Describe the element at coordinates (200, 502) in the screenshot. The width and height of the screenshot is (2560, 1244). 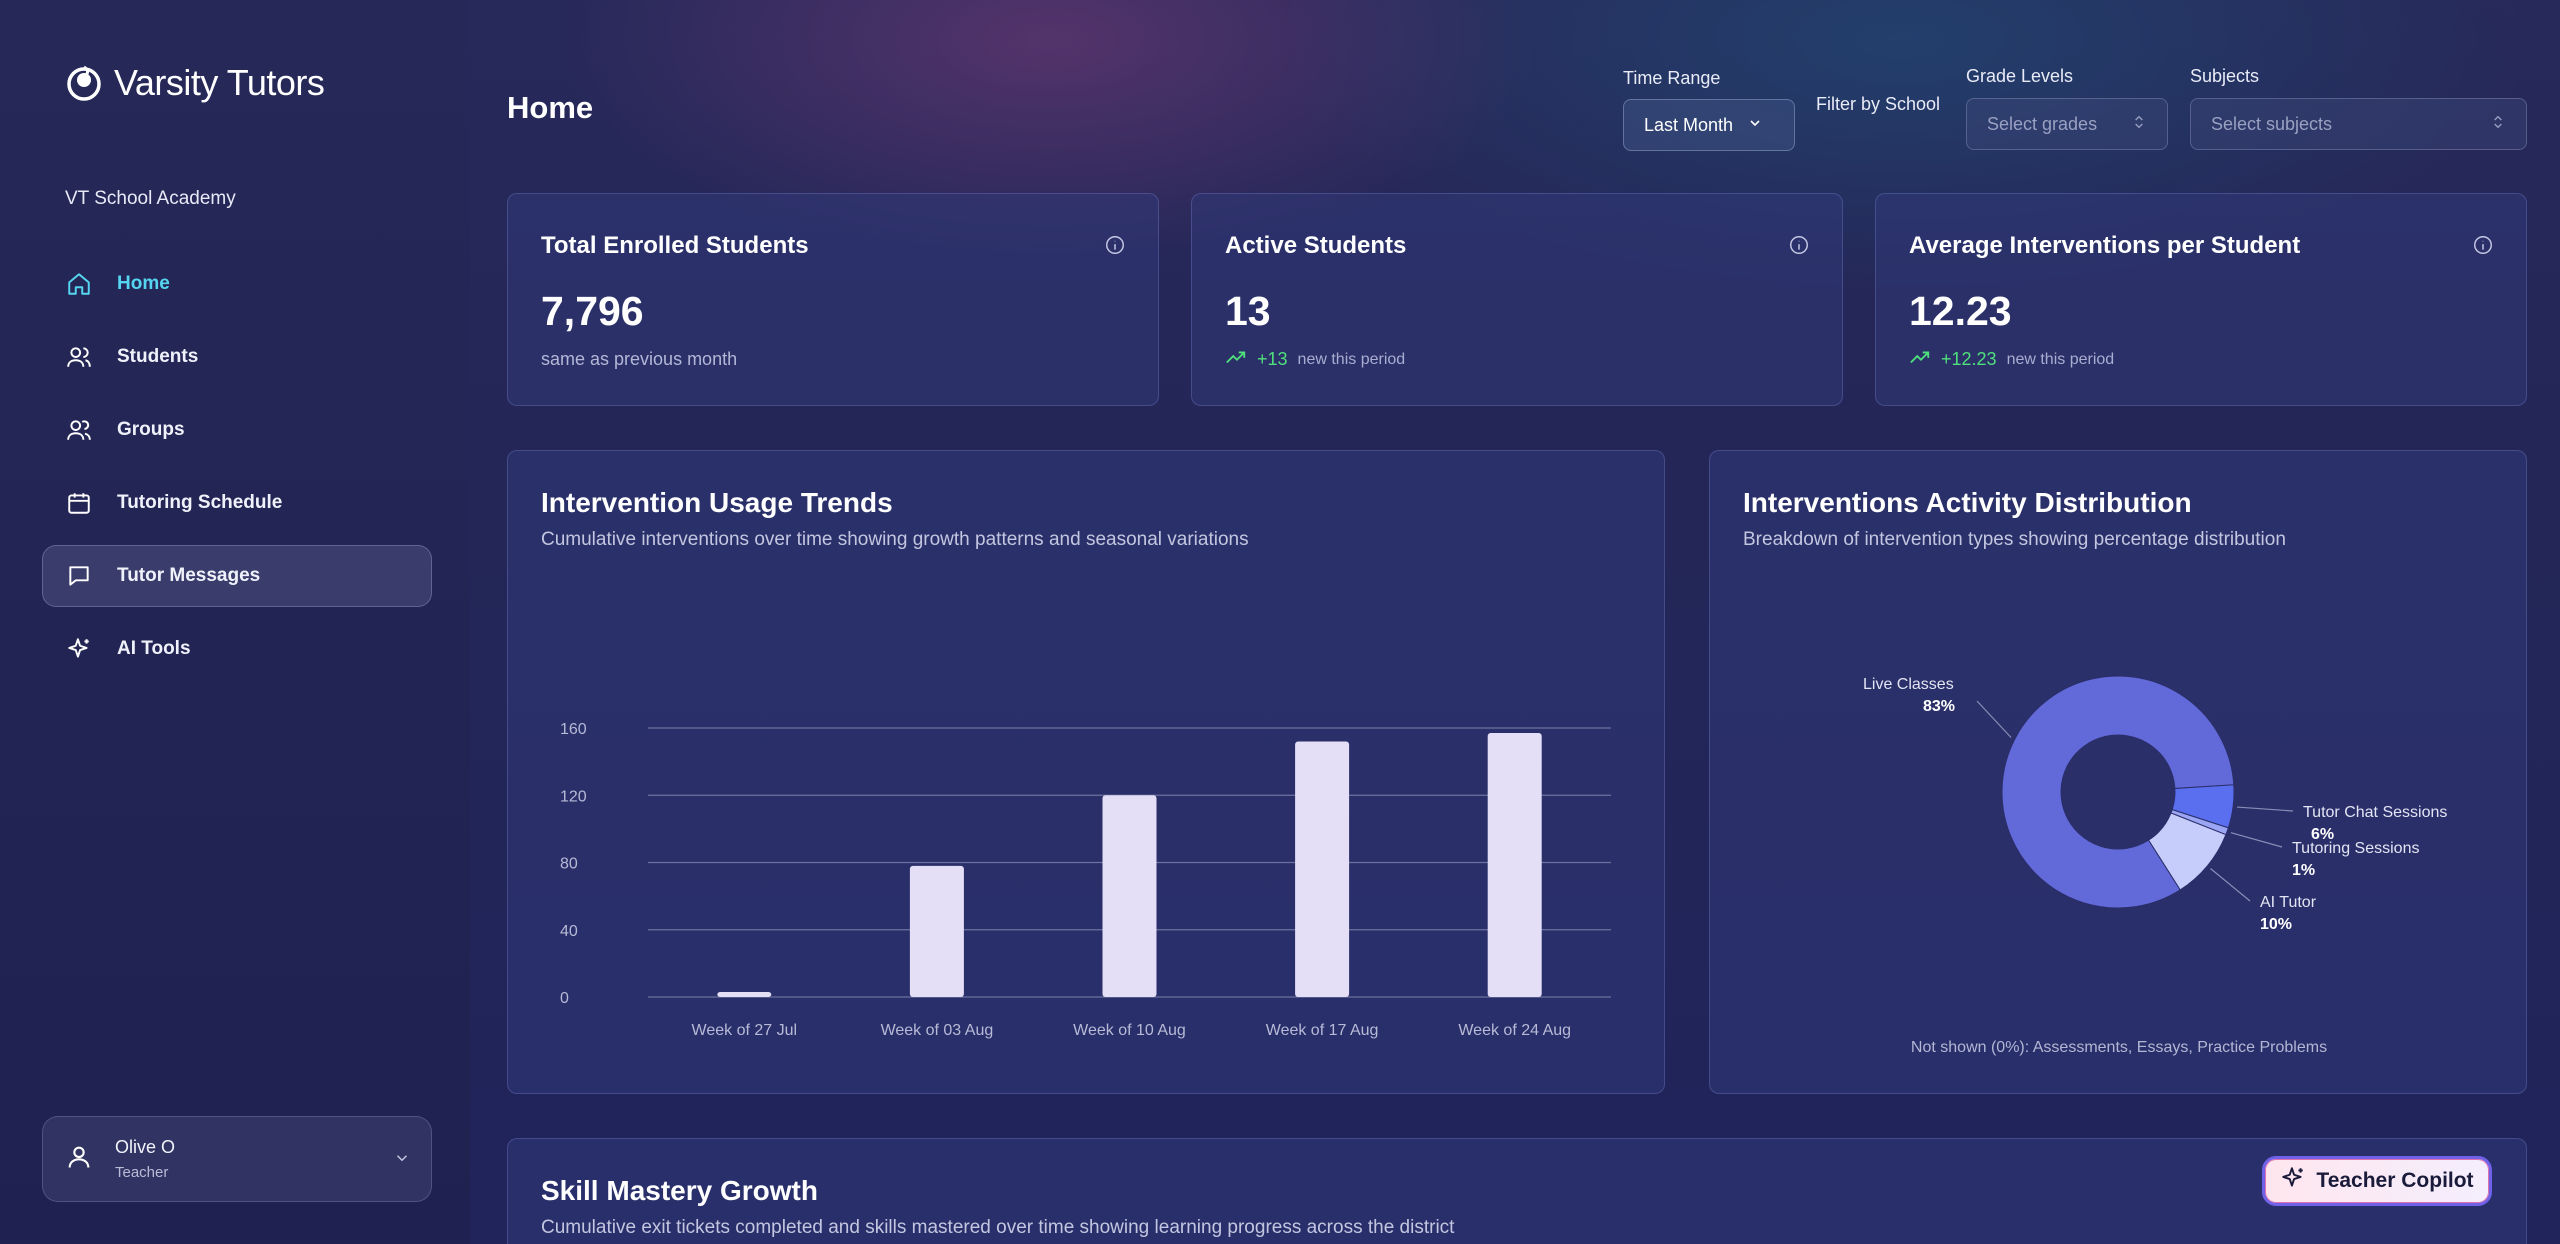
I see `sidebar-item-label: Tutoring Schedule` at that location.